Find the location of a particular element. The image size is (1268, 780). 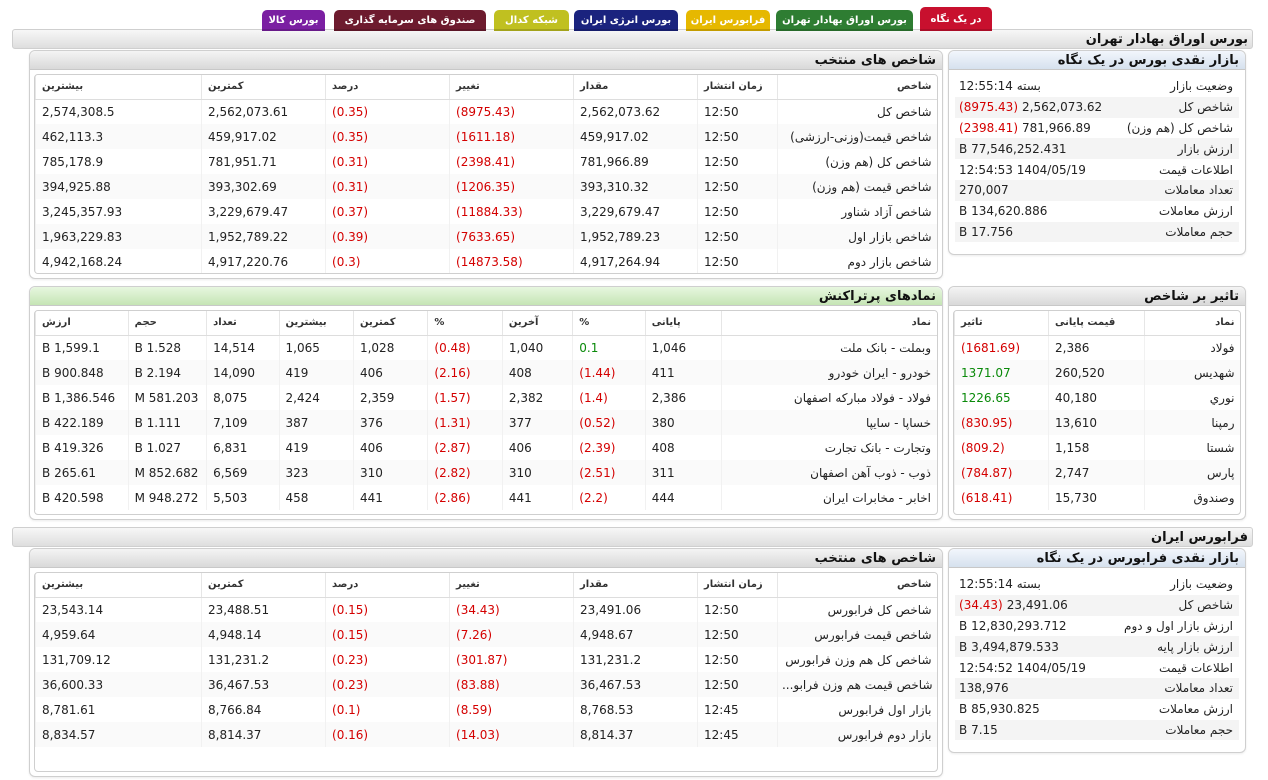

table-cell: 1226.65 is located at coordinates (1001, 397).